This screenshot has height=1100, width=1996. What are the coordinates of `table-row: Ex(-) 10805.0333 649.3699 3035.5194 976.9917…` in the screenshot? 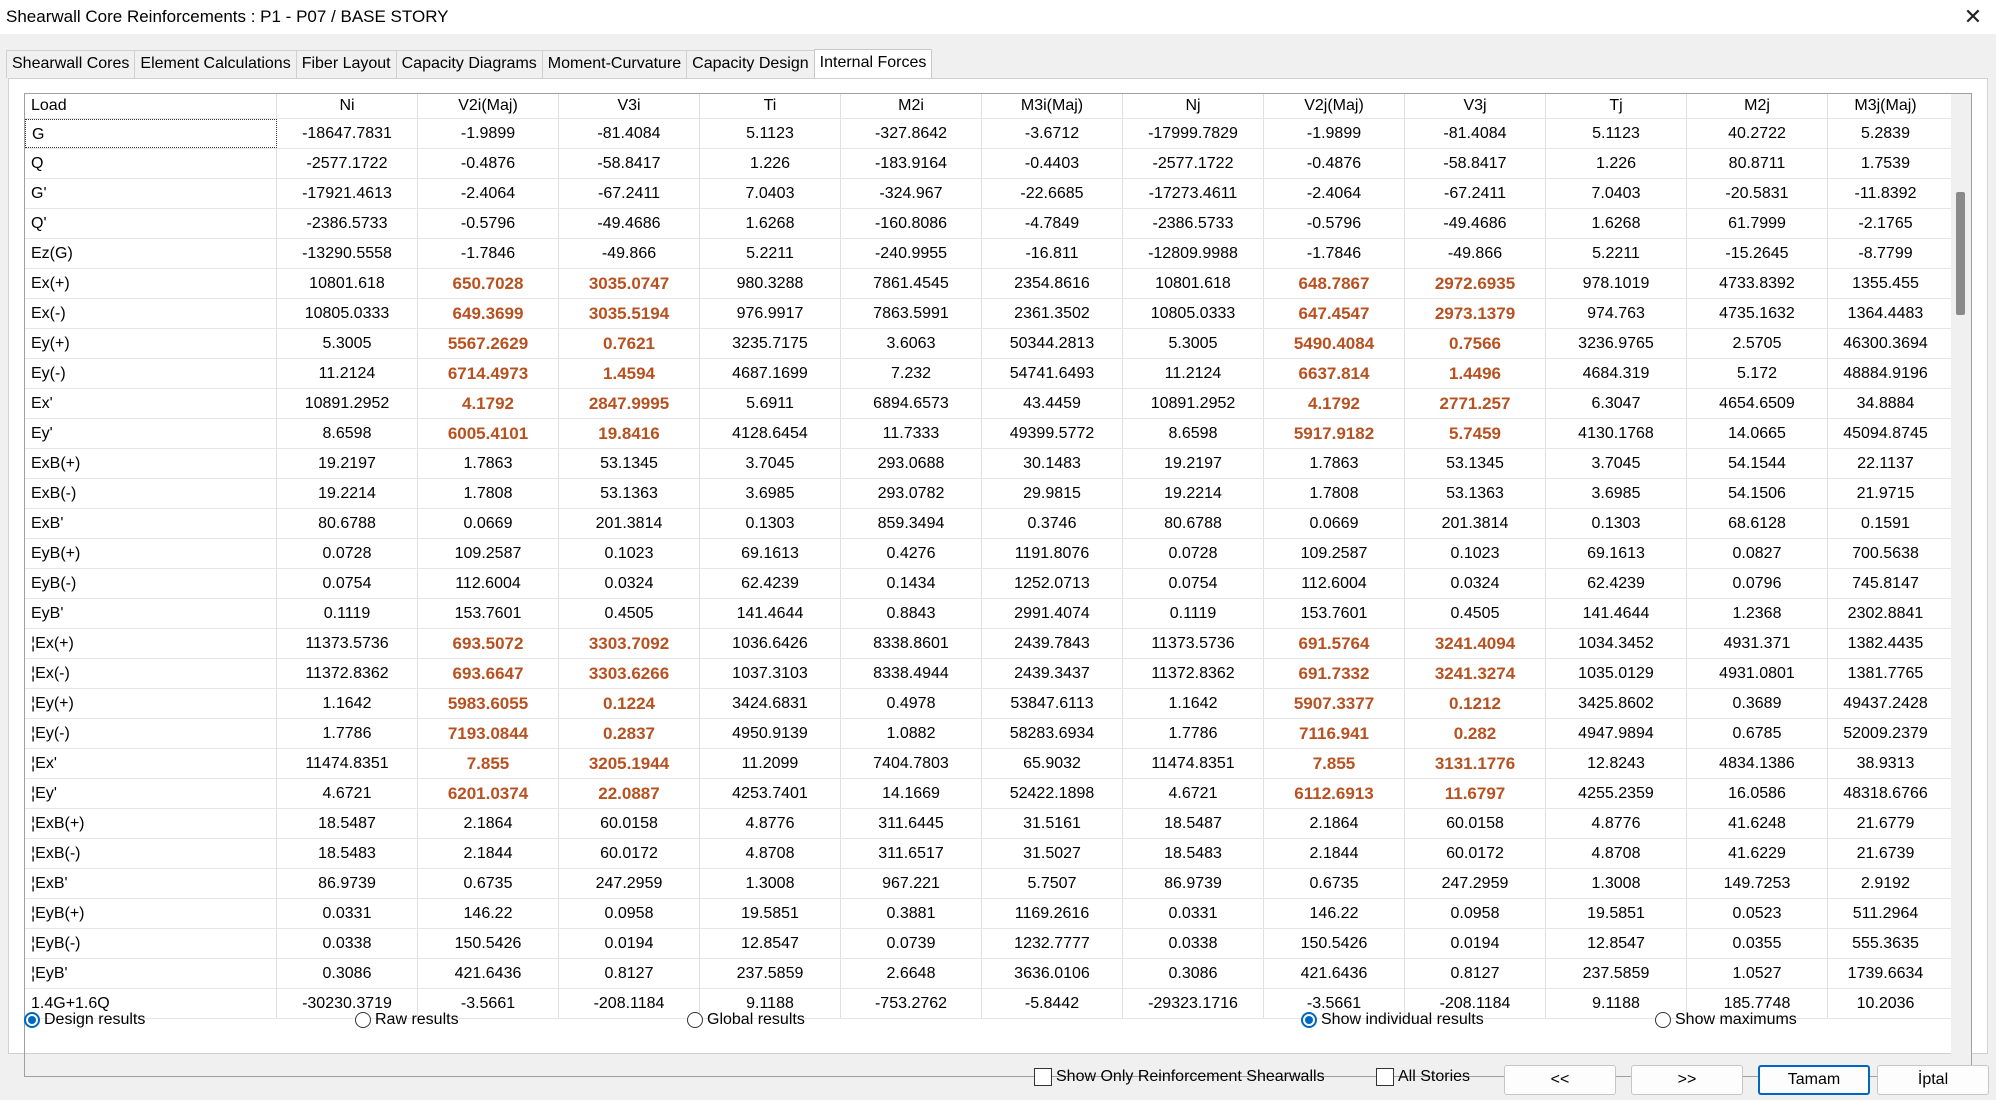 It's located at (988, 314).